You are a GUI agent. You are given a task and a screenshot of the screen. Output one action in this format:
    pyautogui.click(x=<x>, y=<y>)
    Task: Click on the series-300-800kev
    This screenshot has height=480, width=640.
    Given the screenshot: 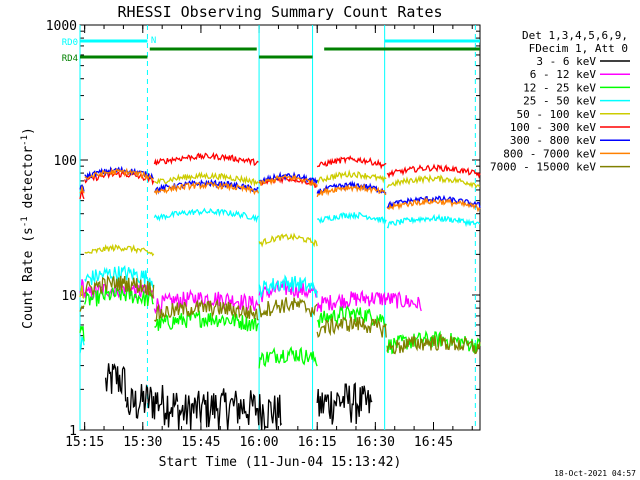 What is the action you would take?
    pyautogui.click(x=280, y=187)
    